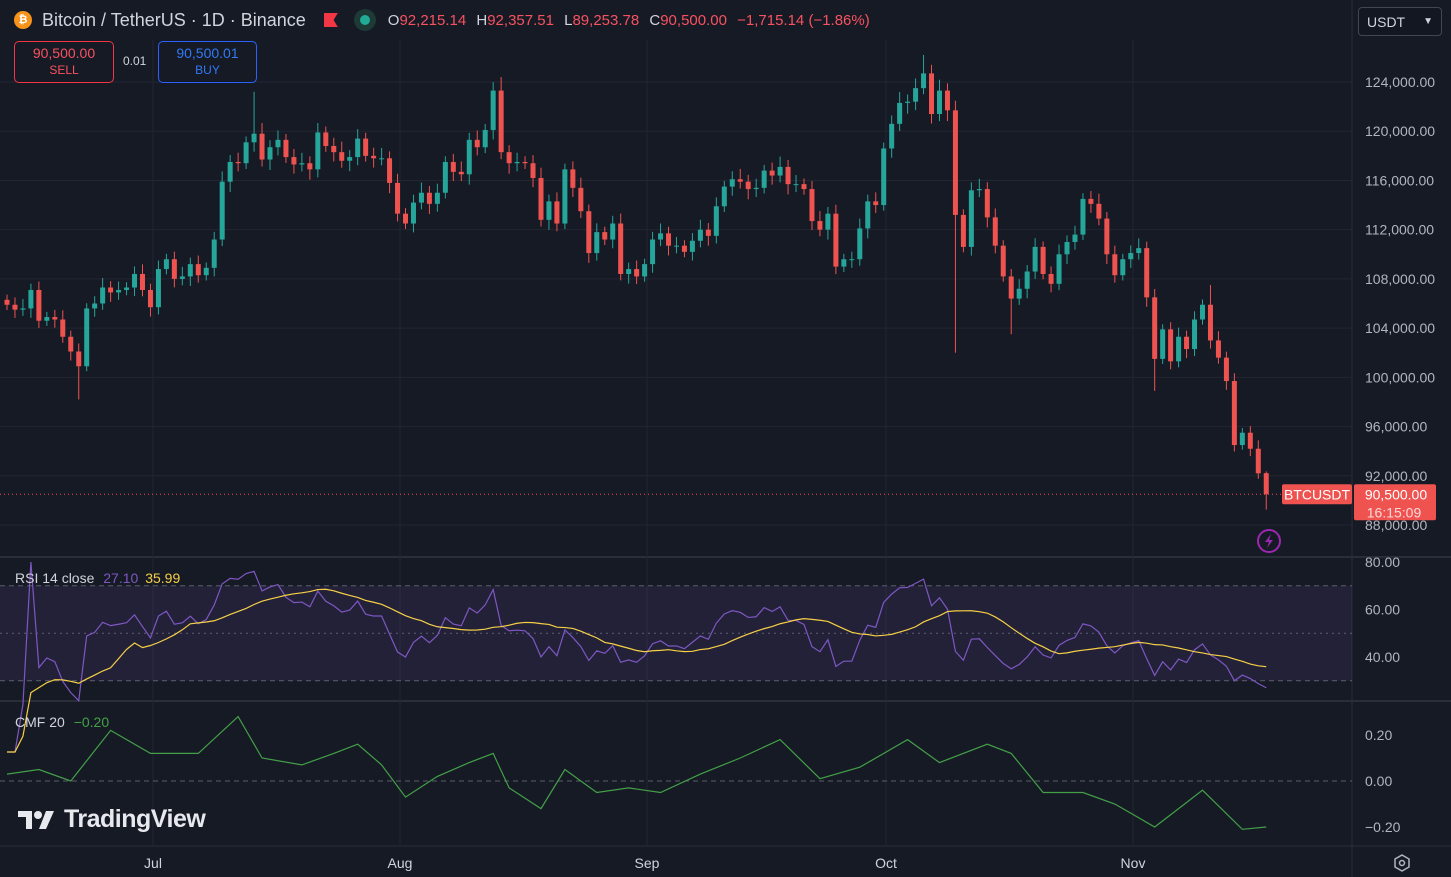 The image size is (1451, 877). I want to click on market-status-icon, so click(364, 20).